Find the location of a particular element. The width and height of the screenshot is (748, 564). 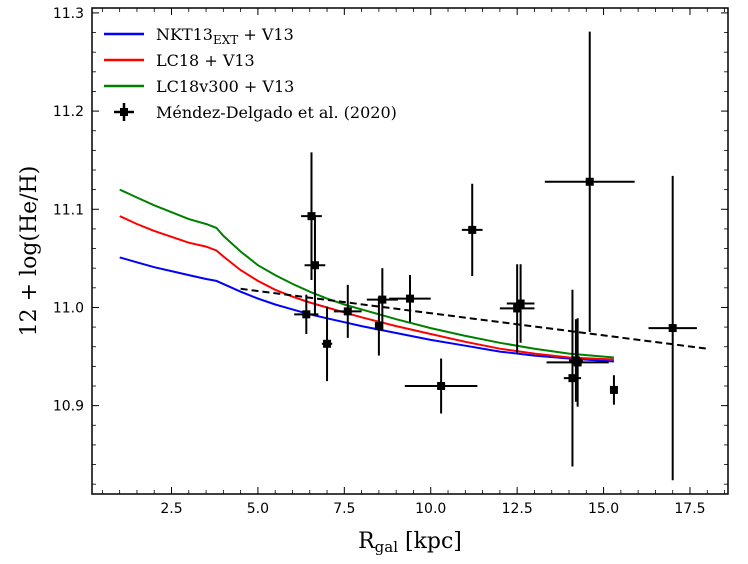

legend-label: LC18v300 + V13 is located at coordinates (225, 86).